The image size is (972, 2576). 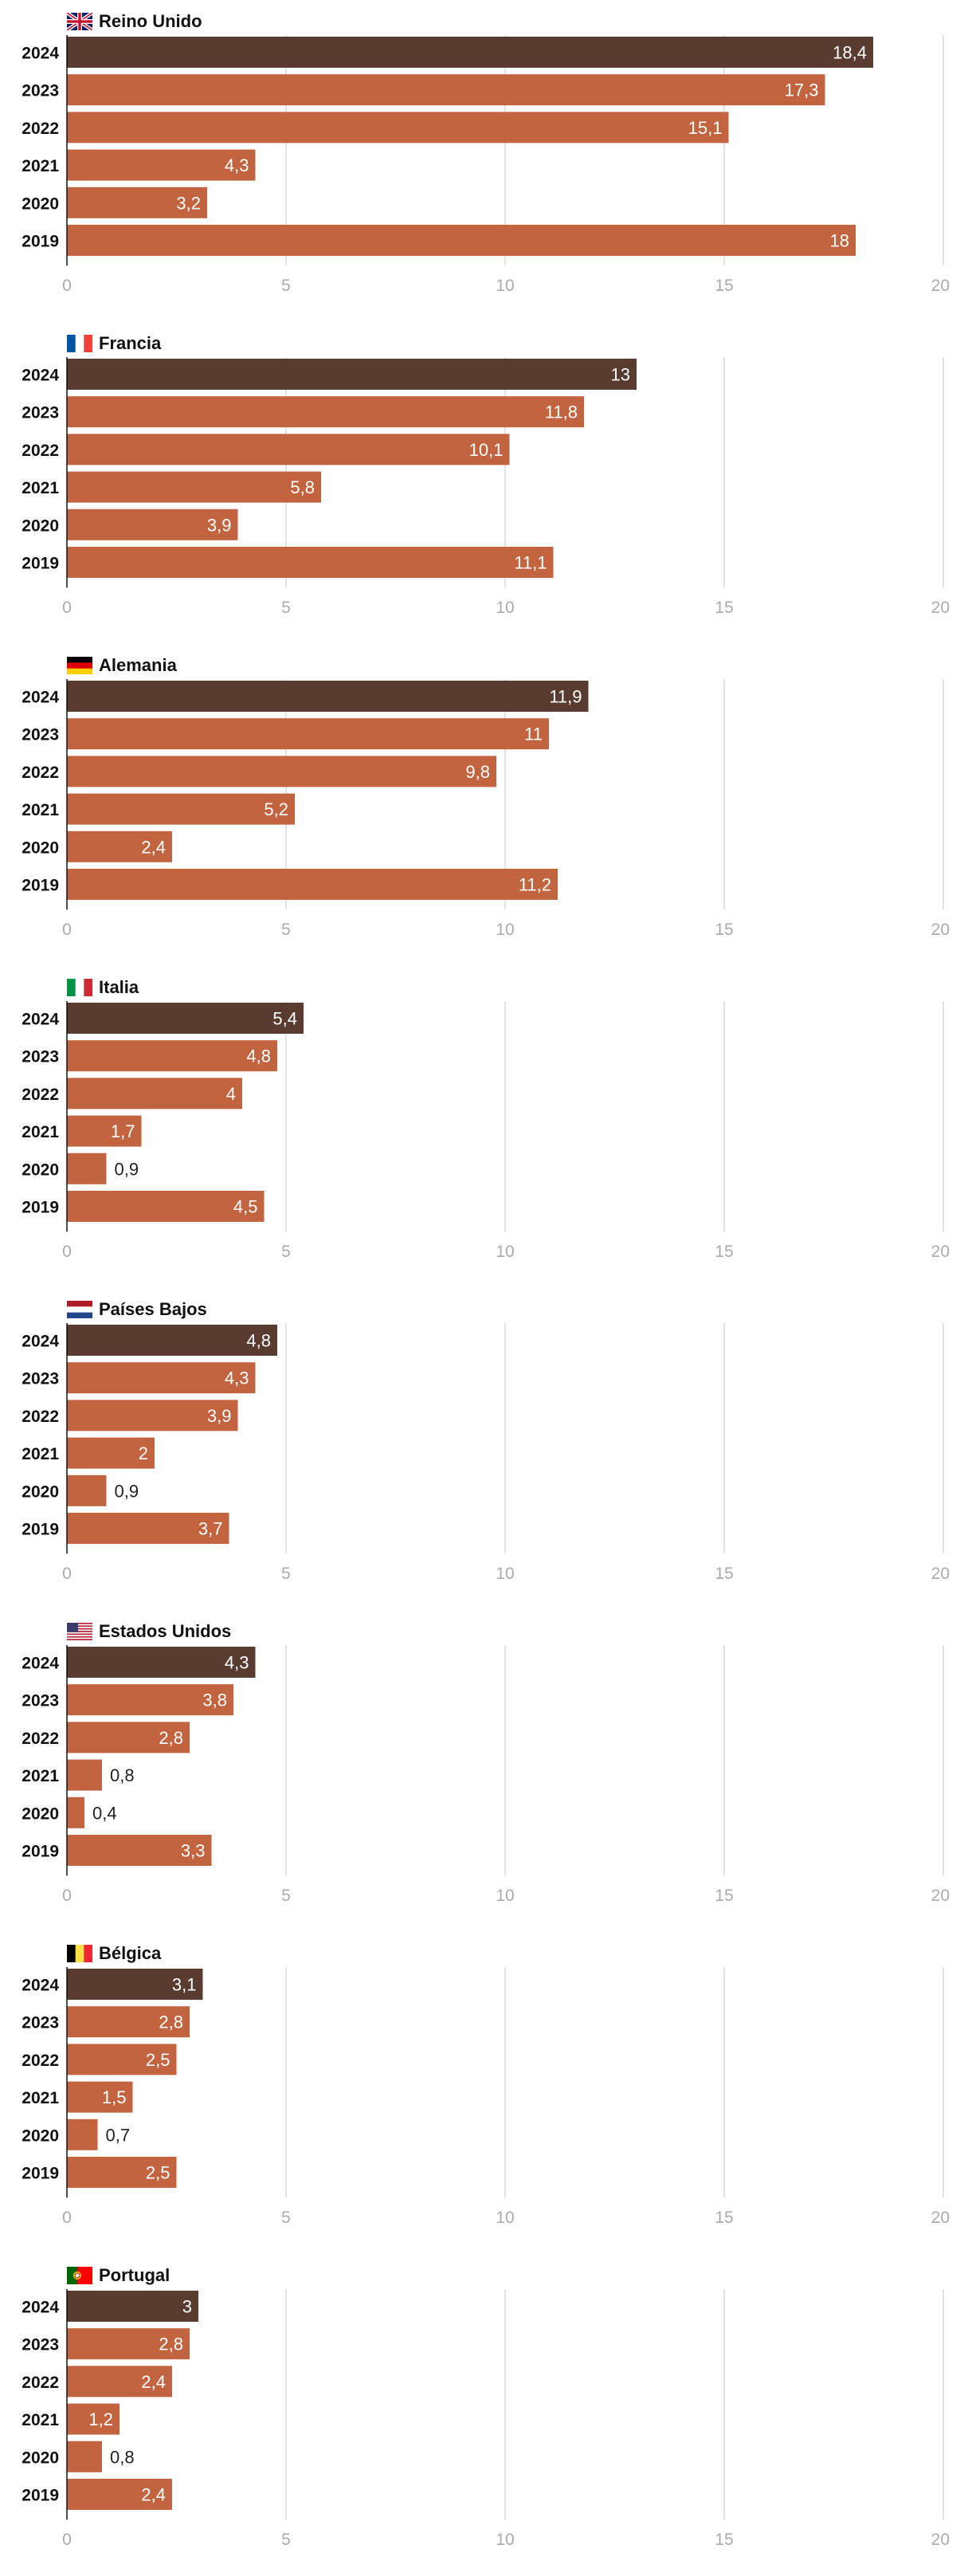 What do you see at coordinates (79, 343) in the screenshot?
I see `fr-flag-icon` at bounding box center [79, 343].